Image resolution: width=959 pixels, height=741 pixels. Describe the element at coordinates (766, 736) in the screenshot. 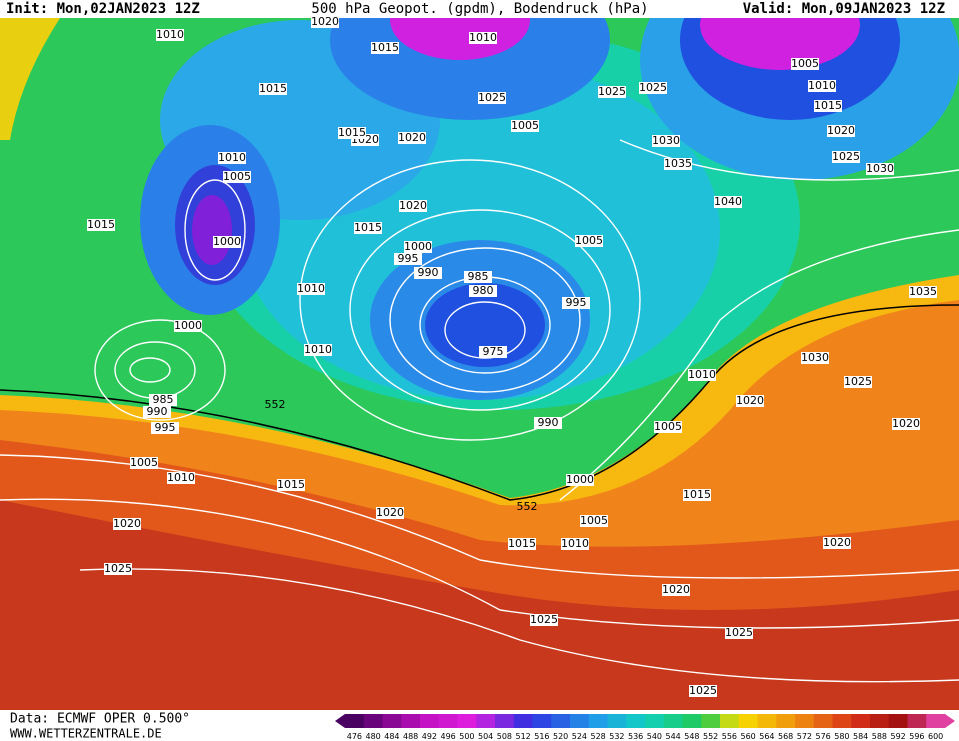

I see `colorbar-label: 564` at that location.